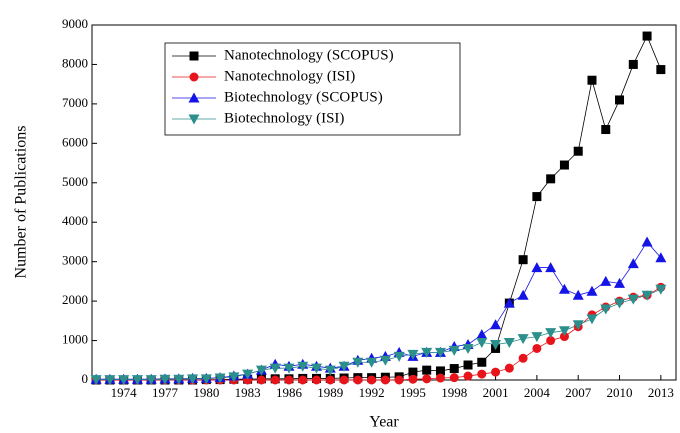 This screenshot has width=680, height=433. What do you see at coordinates (454, 392) in the screenshot?
I see `x-tick-label: 1998` at bounding box center [454, 392].